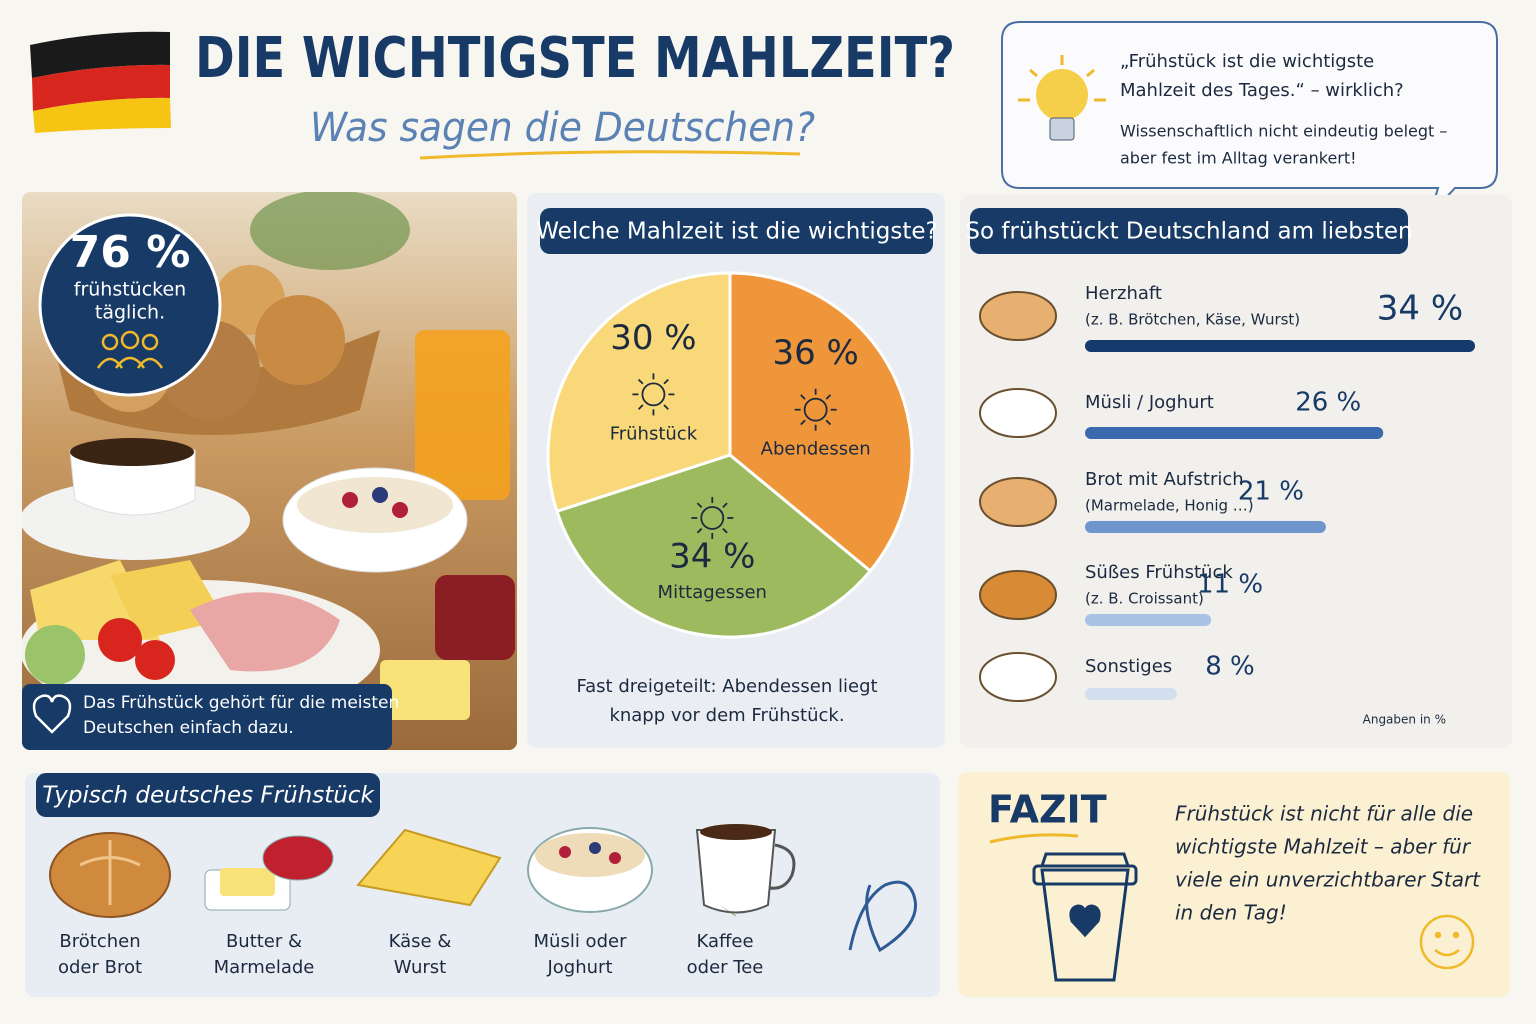 The height and width of the screenshot is (1024, 1536). What do you see at coordinates (188, 728) in the screenshot?
I see `caption: Deutschen einfach dazu.` at bounding box center [188, 728].